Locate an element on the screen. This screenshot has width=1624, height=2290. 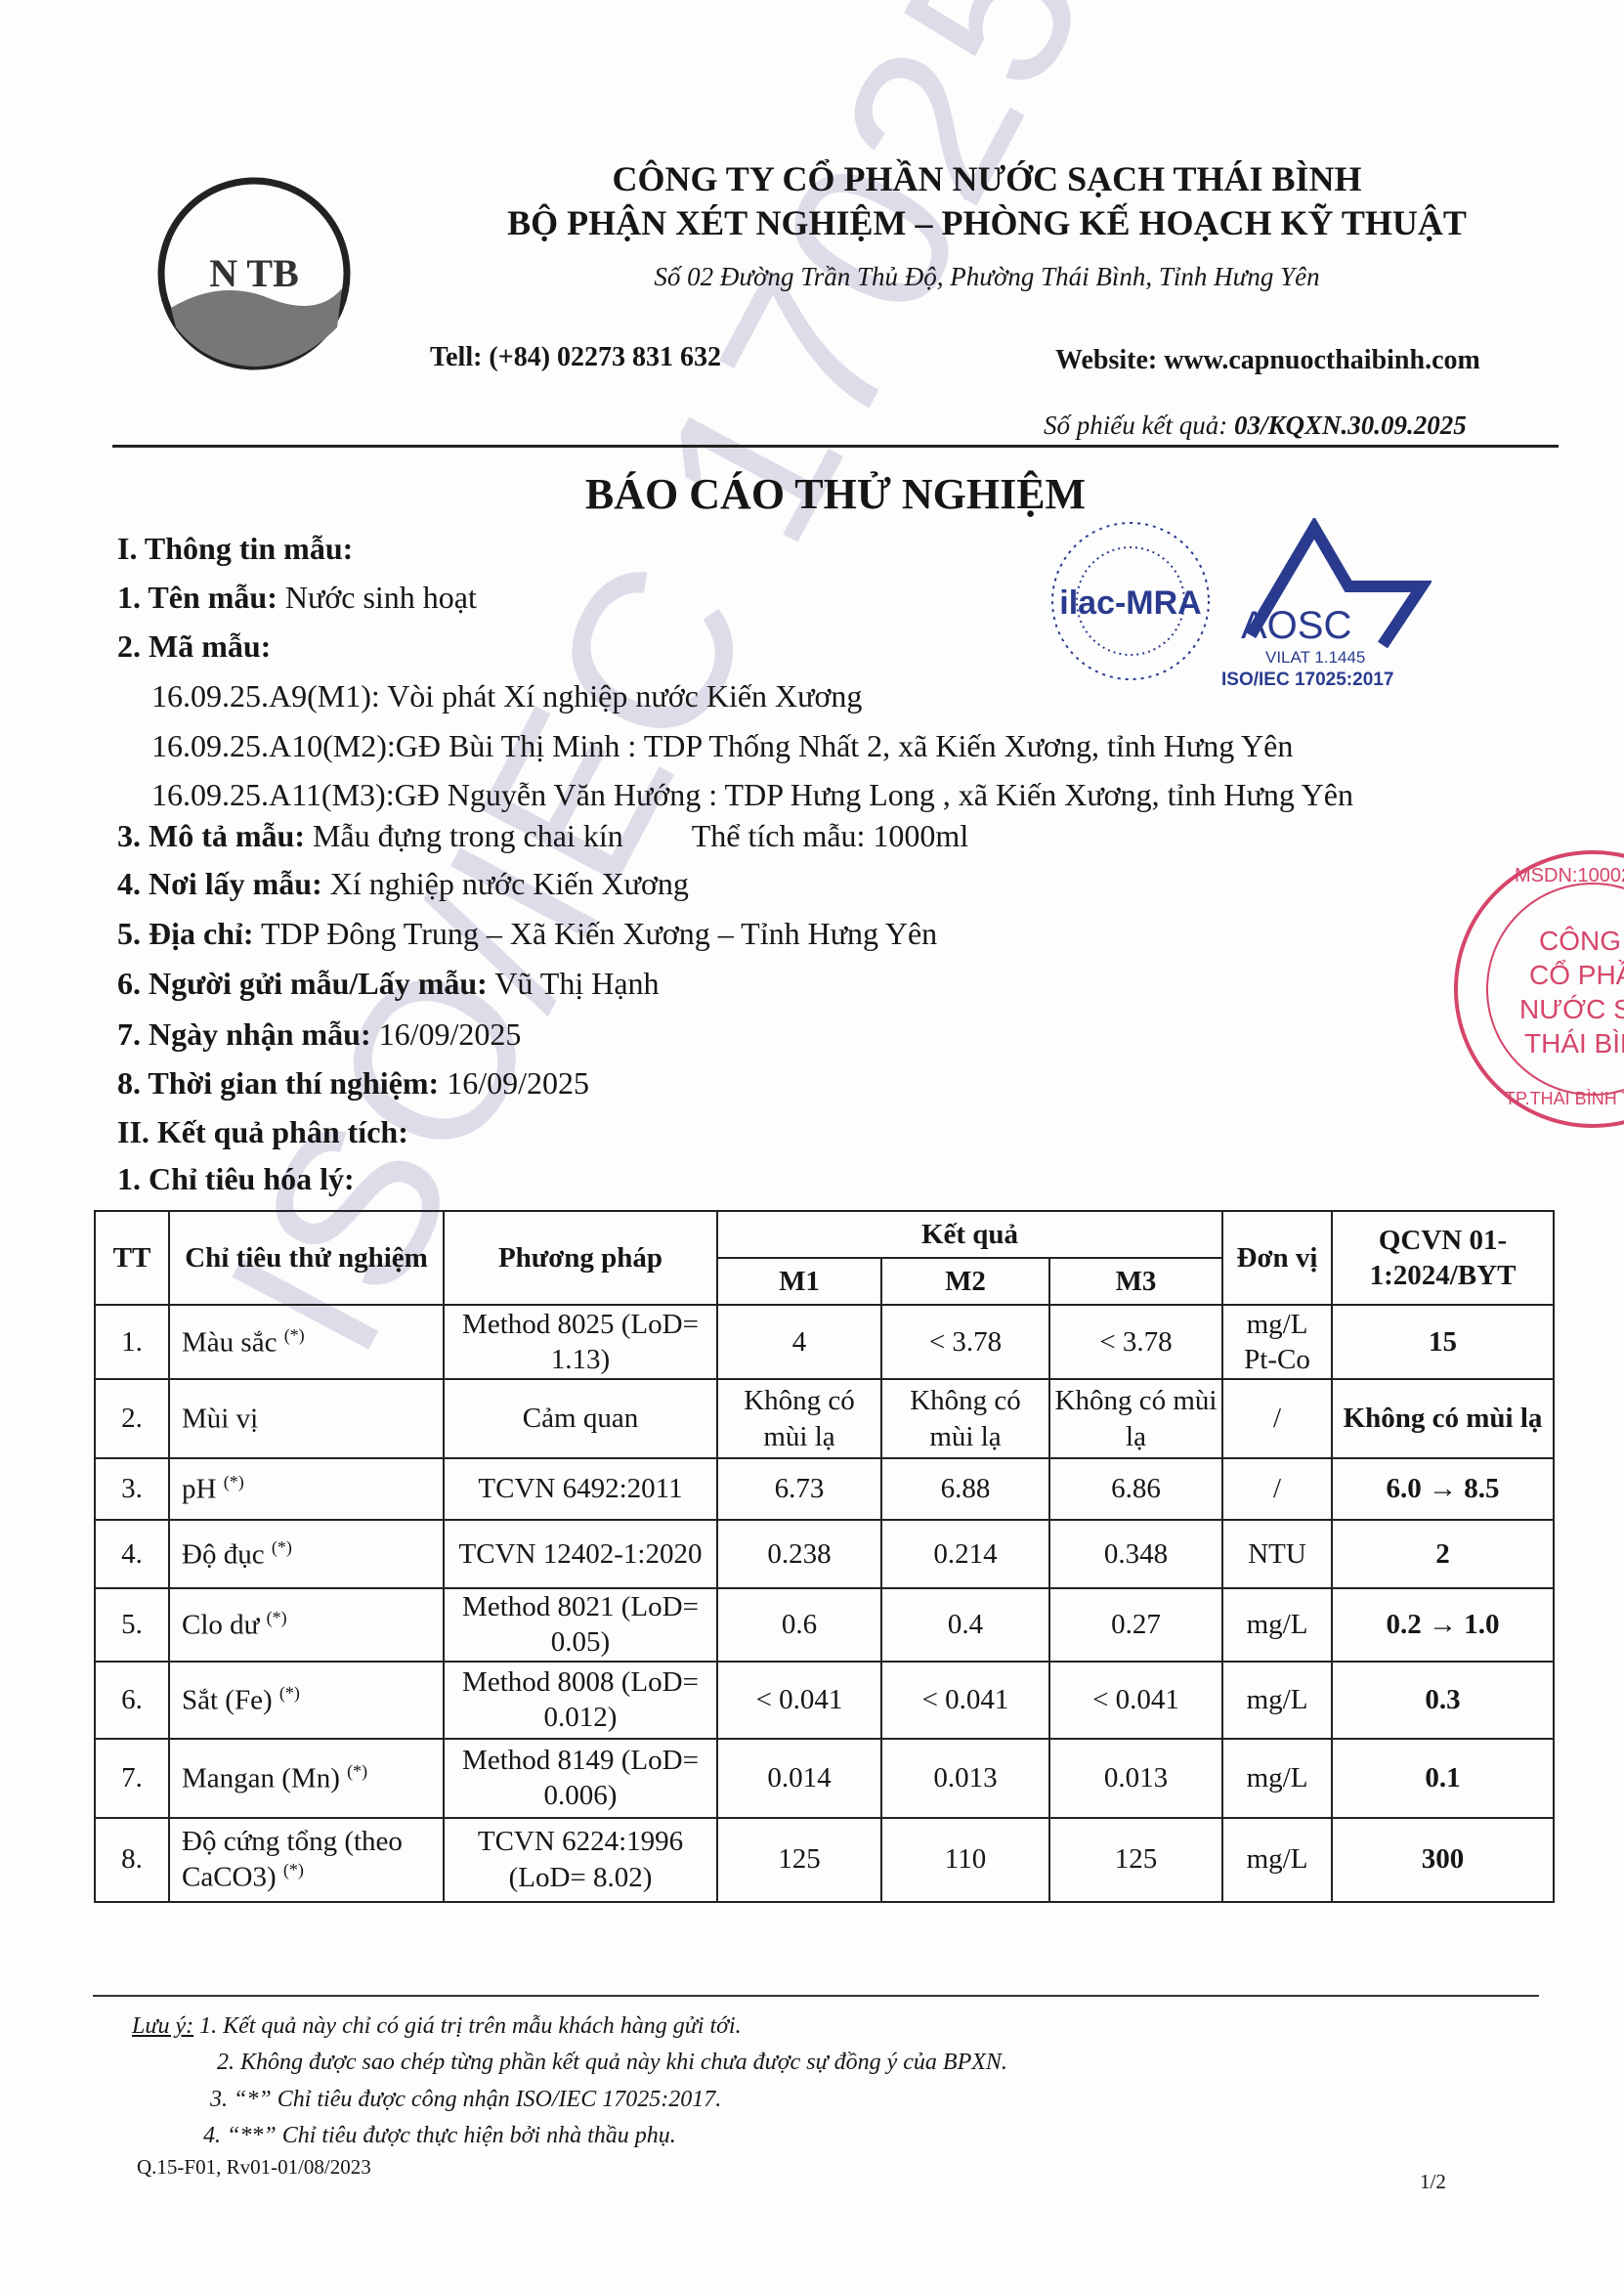
report-number: Số phiếu kết quả: 03/KQXN.30.09.2025 is located at coordinates (1256, 425).